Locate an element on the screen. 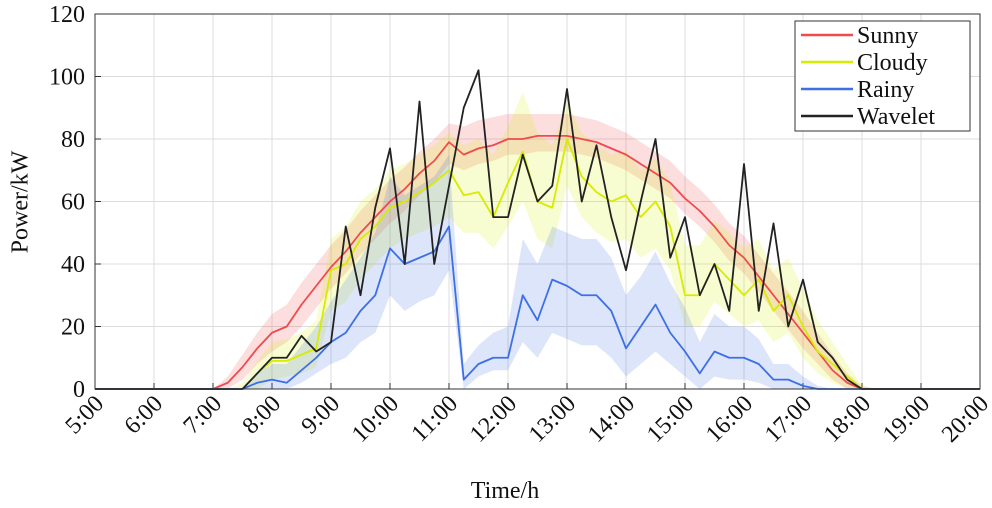  x-tick-label: 17:00 is located at coordinates (788, 419).